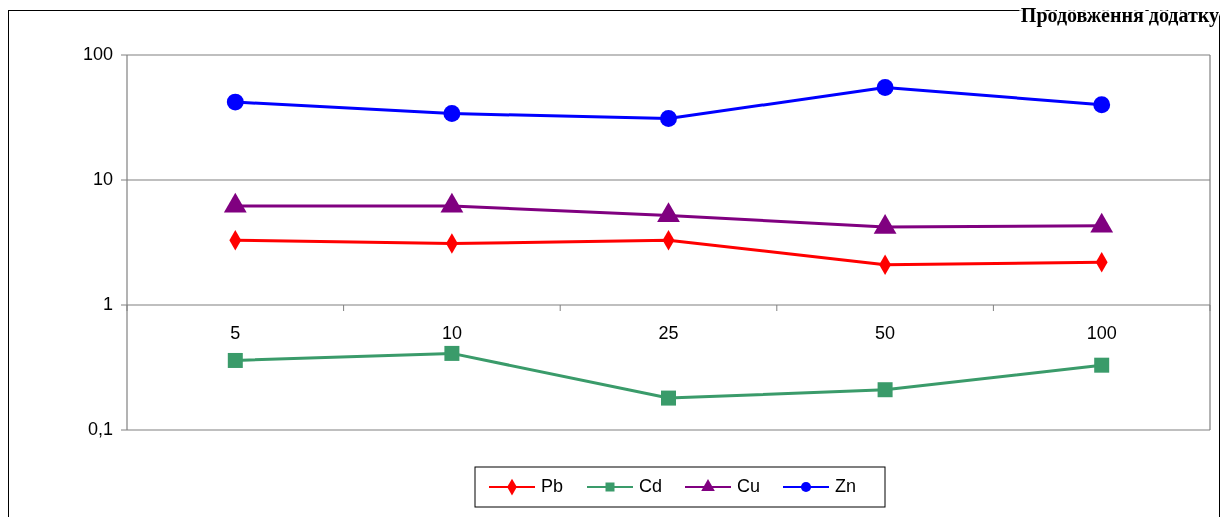 Image resolution: width=1227 pixels, height=517 pixels. Describe the element at coordinates (651, 485) in the screenshot. I see `legend-label: Cd` at that location.